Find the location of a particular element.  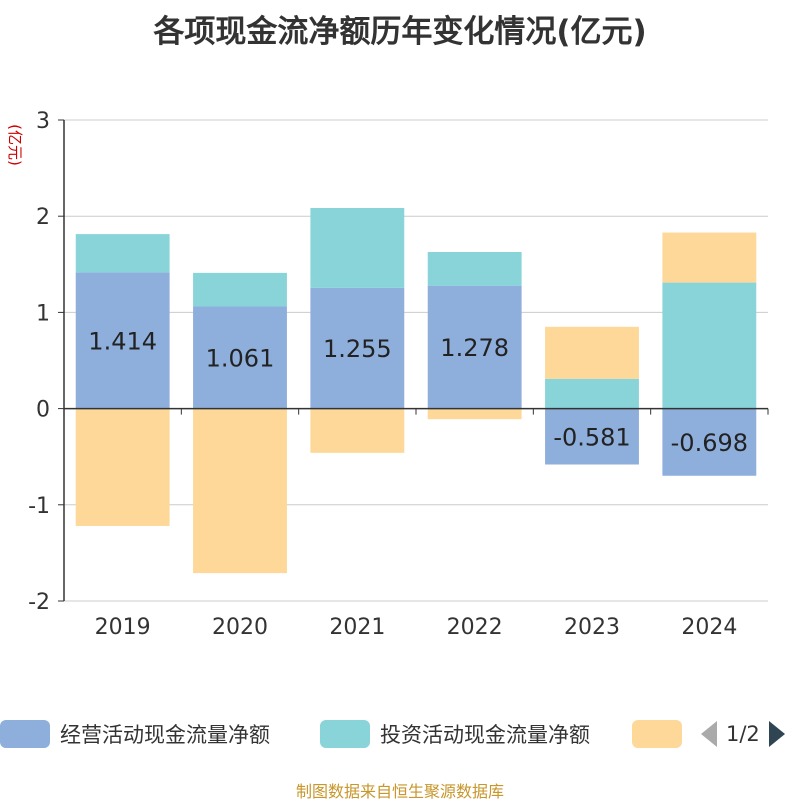

legend-swatch-investing is located at coordinates (345, 734).